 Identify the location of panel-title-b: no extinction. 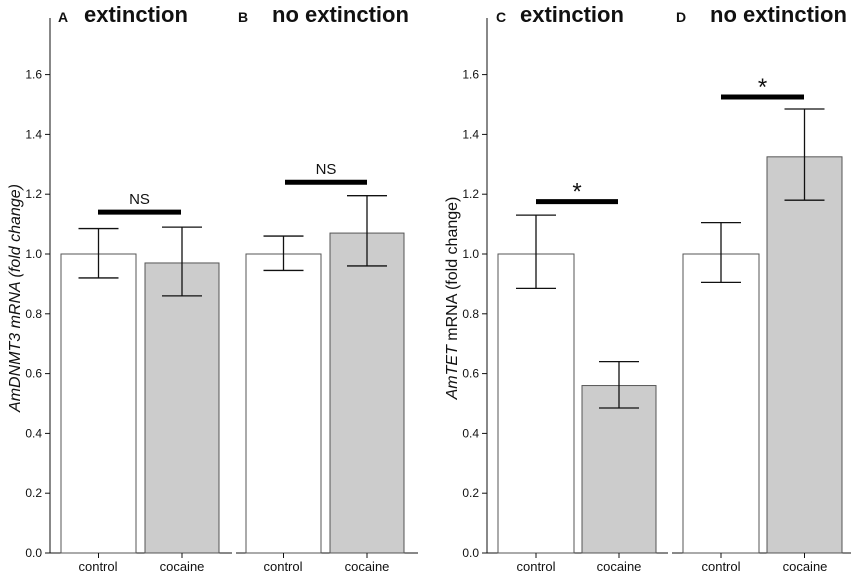
(340, 14).